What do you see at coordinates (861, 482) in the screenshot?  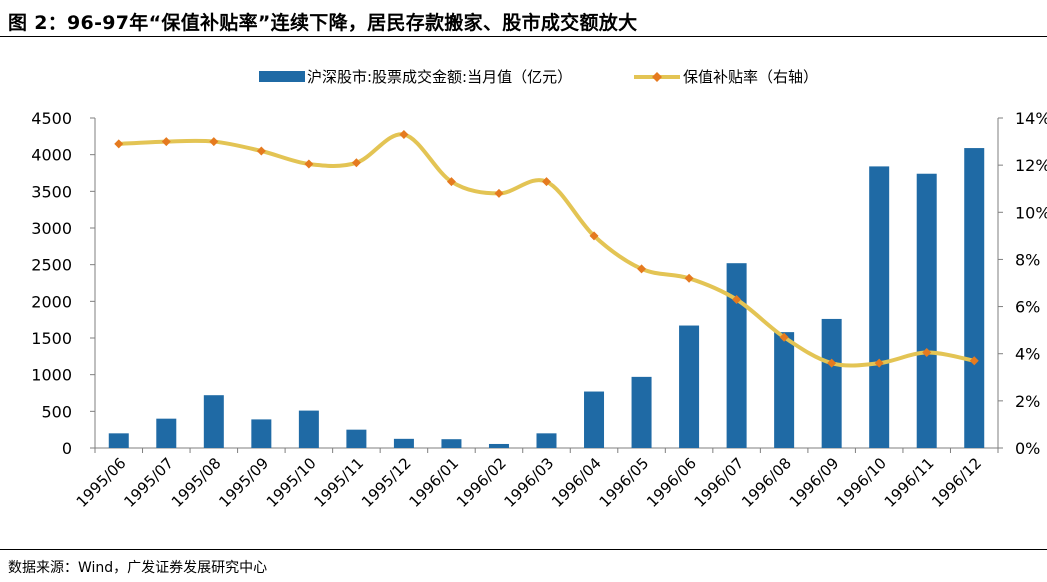 I see `x-tick-label: 1996/10` at bounding box center [861, 482].